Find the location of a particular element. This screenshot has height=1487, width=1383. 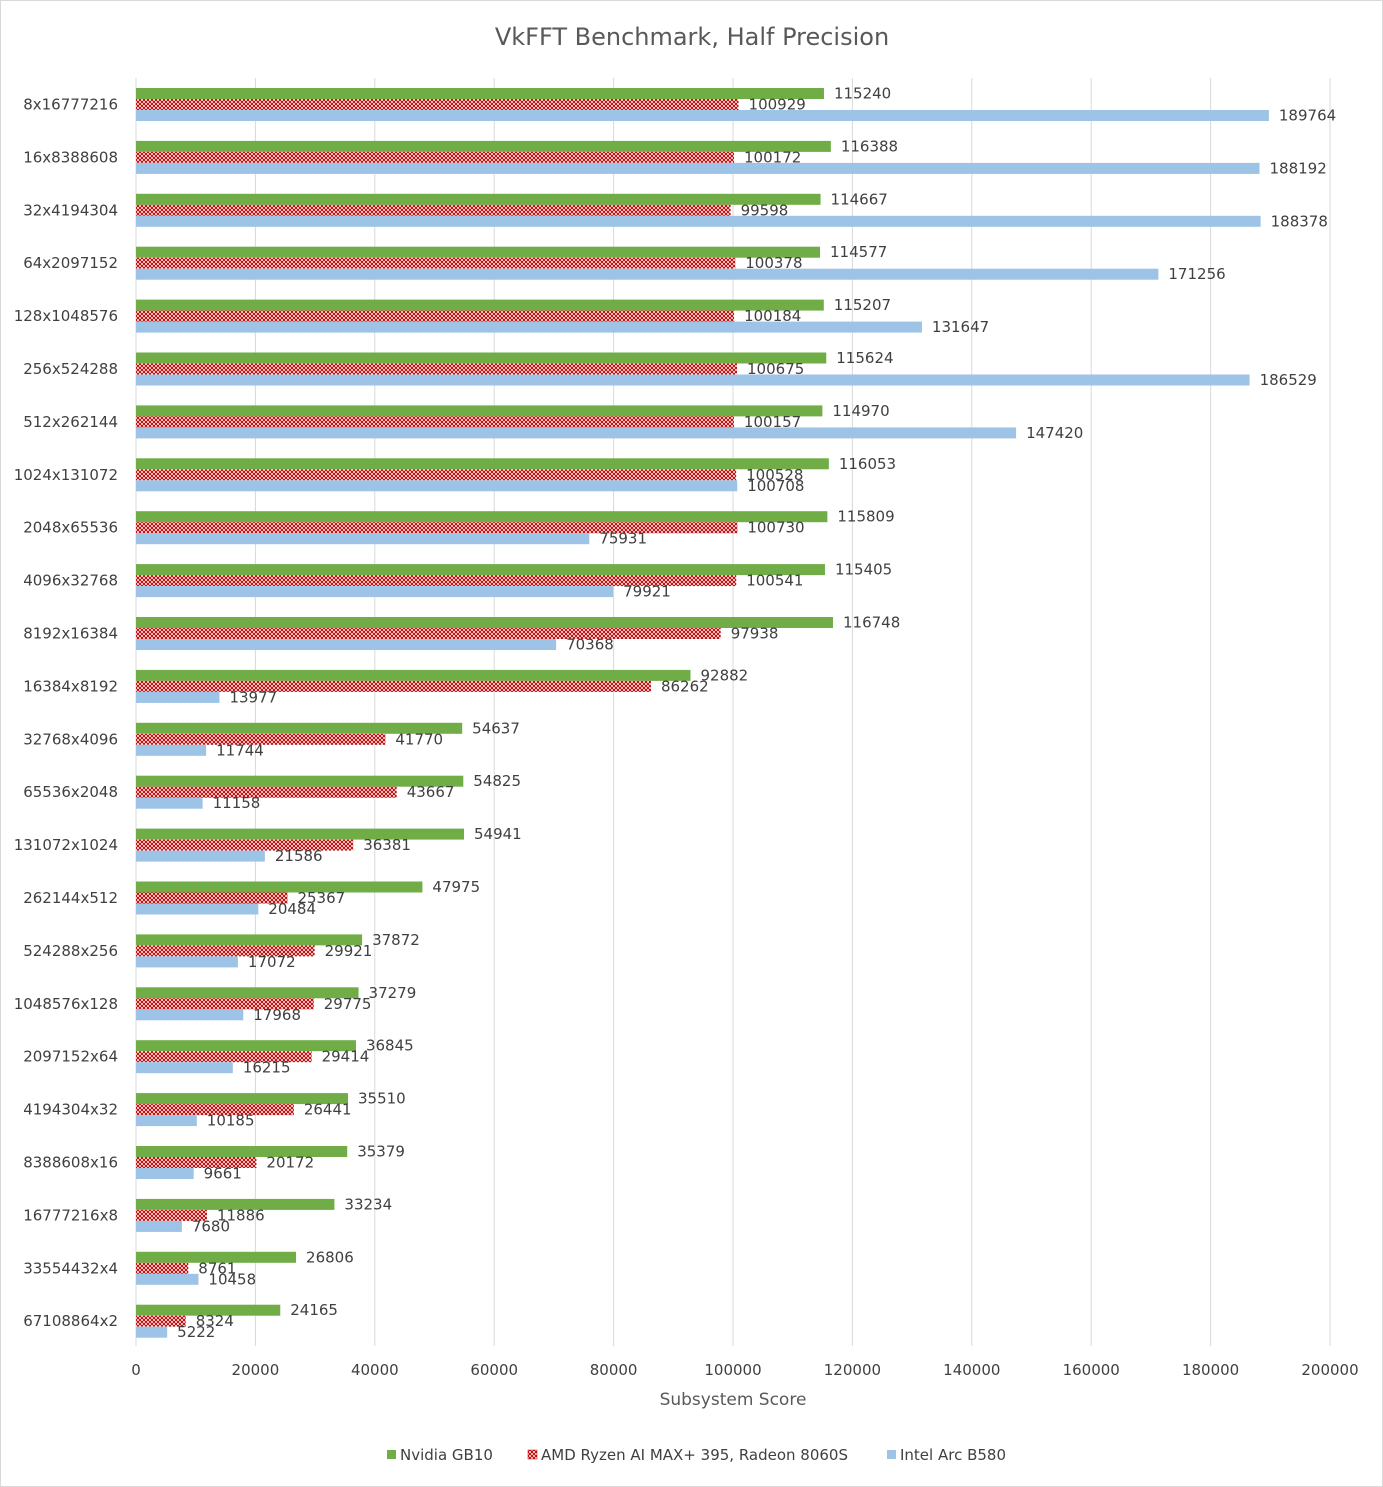

legend-item: Intel Arc B580 is located at coordinates (946, 1455).